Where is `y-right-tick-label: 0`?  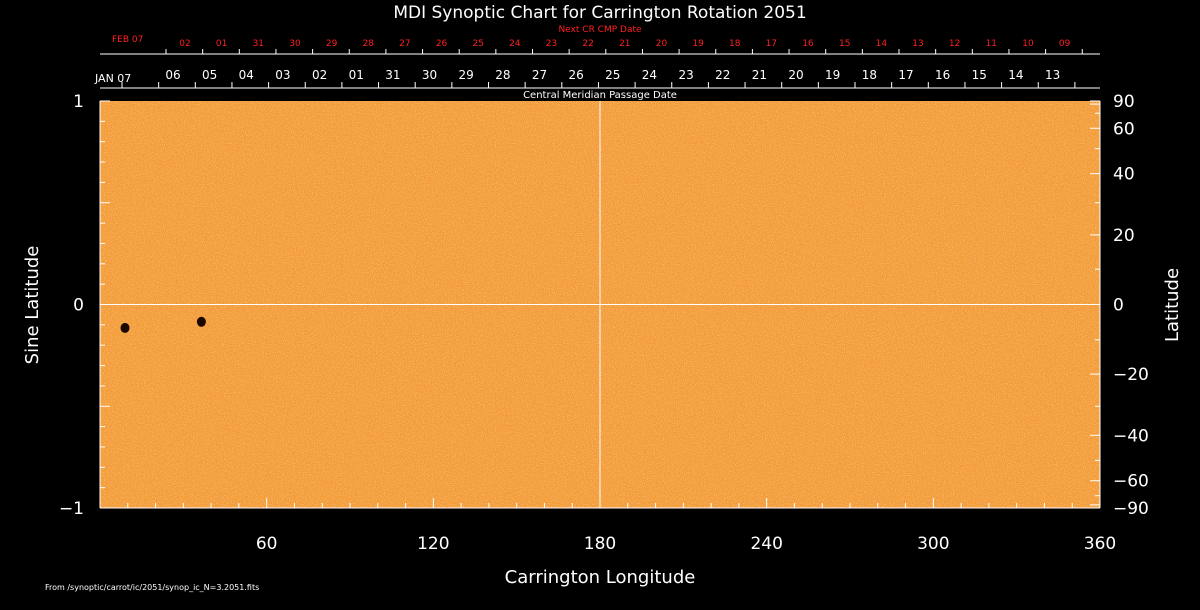 y-right-tick-label: 0 is located at coordinates (1118, 306).